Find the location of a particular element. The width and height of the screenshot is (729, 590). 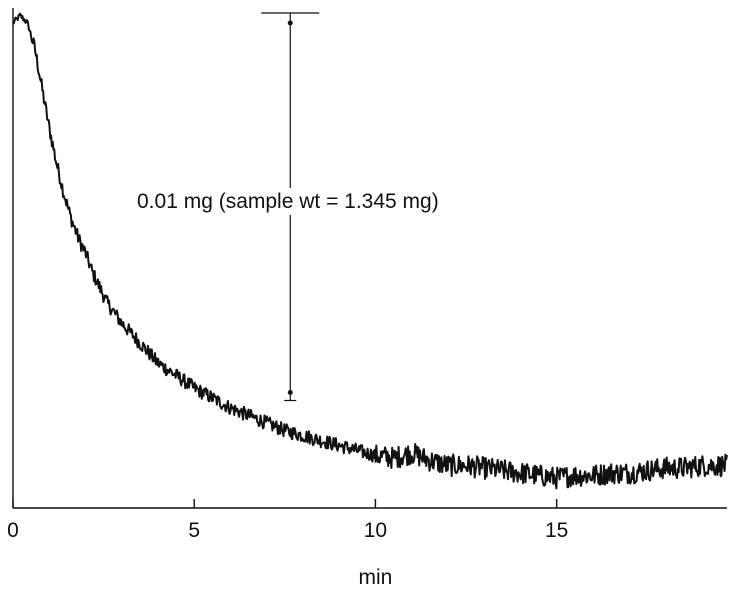

x-tick-label-15: 15 is located at coordinates (556, 530).